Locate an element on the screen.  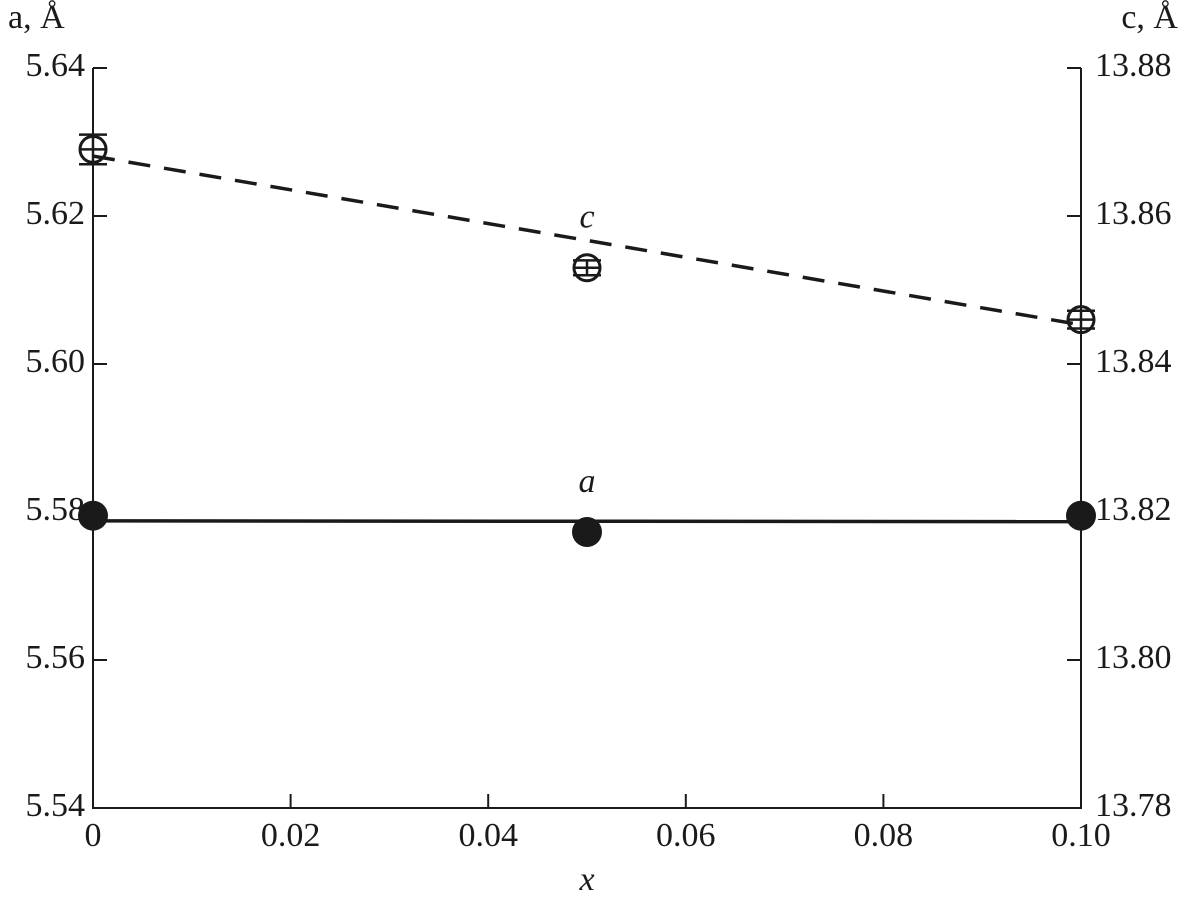
x-tick-label: 0.04 is located at coordinates (488, 835).